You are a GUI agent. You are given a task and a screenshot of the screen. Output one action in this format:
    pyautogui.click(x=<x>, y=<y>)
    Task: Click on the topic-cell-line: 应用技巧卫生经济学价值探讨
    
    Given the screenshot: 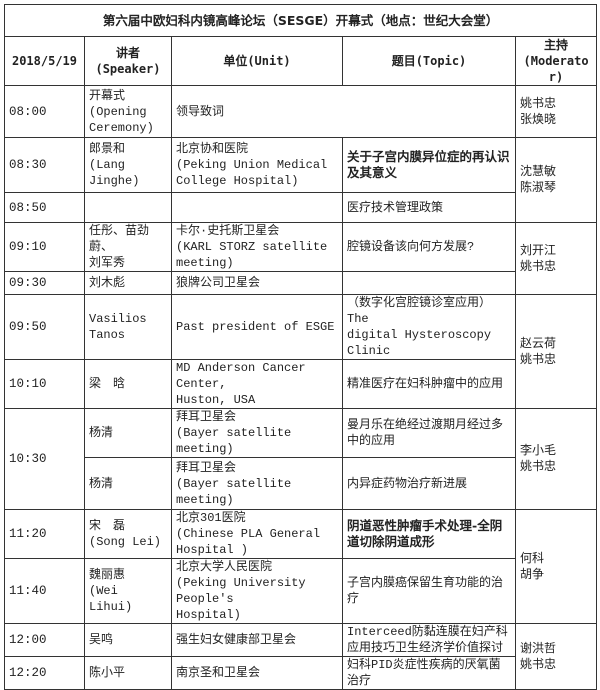 What is the action you would take?
    pyautogui.click(x=425, y=648)
    